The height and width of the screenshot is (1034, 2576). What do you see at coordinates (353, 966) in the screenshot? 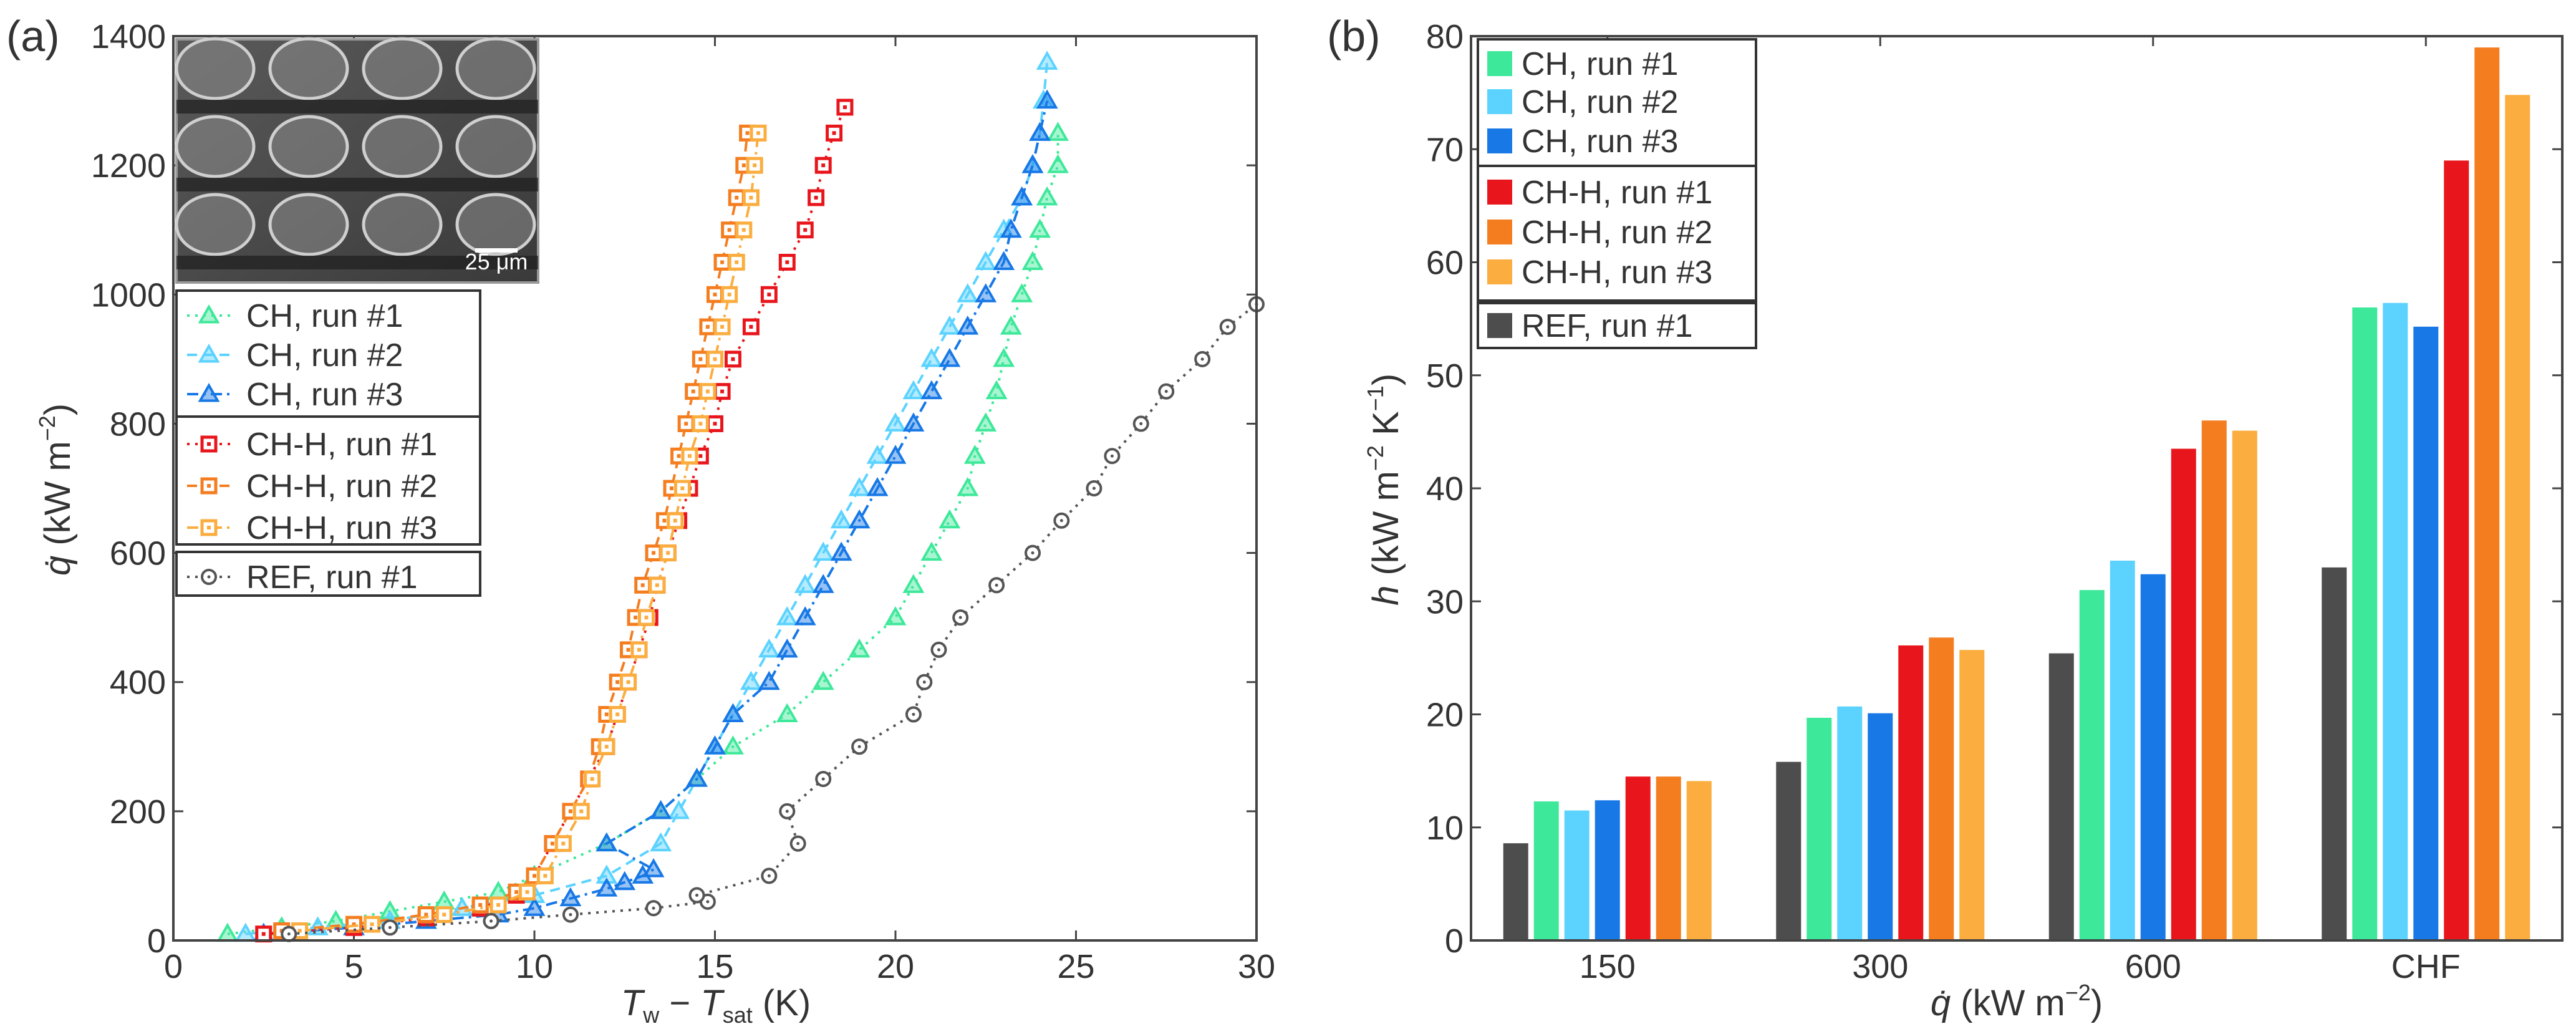
I see `panel-a-x-tick-label: 5` at bounding box center [353, 966].